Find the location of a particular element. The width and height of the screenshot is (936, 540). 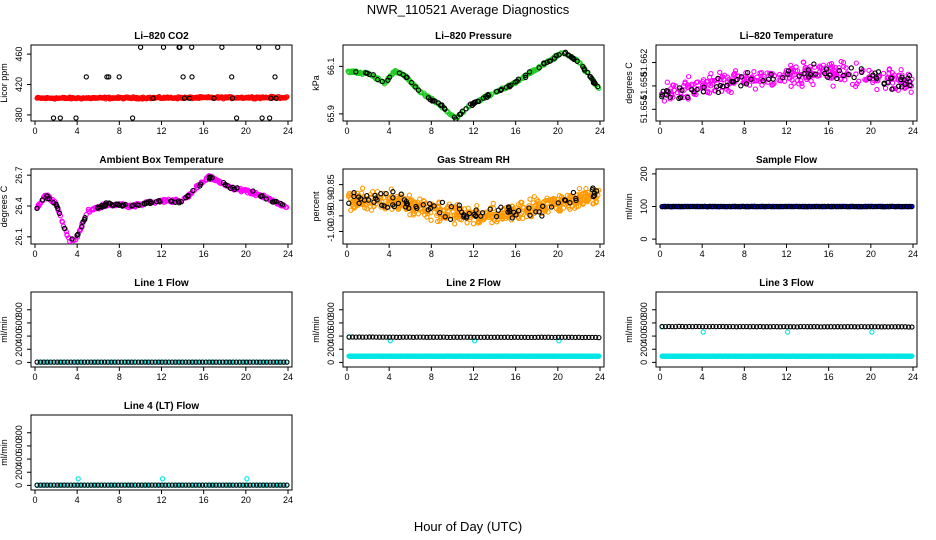

x-tick-label: 4 is located at coordinates (77, 131).